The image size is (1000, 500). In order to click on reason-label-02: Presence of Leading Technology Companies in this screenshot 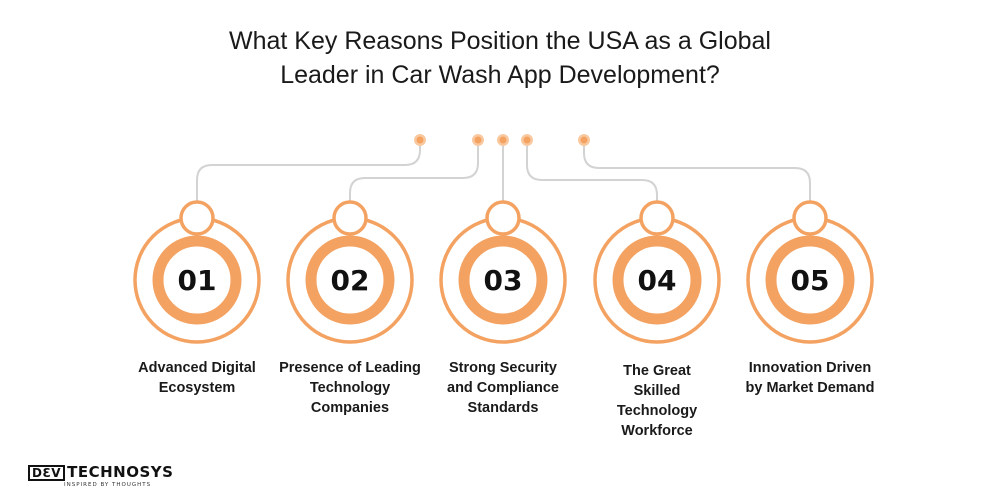, I will do `click(350, 388)`.